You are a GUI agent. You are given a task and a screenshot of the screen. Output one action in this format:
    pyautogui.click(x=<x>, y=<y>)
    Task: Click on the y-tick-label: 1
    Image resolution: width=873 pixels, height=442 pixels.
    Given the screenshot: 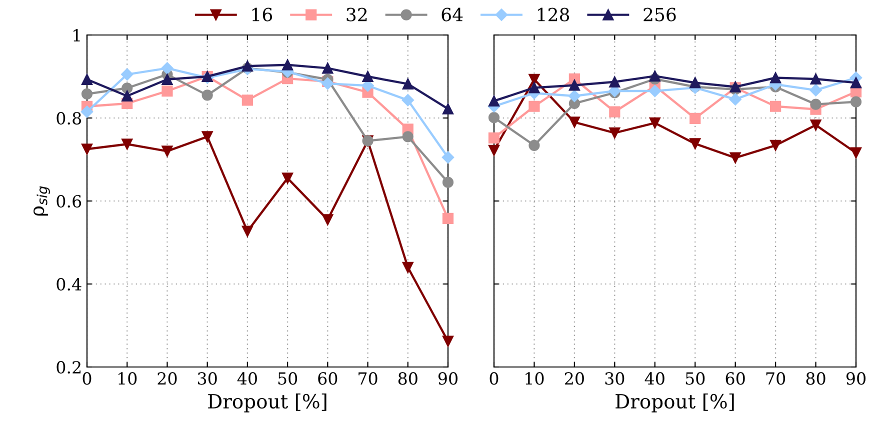 What is the action you would take?
    pyautogui.click(x=77, y=35)
    